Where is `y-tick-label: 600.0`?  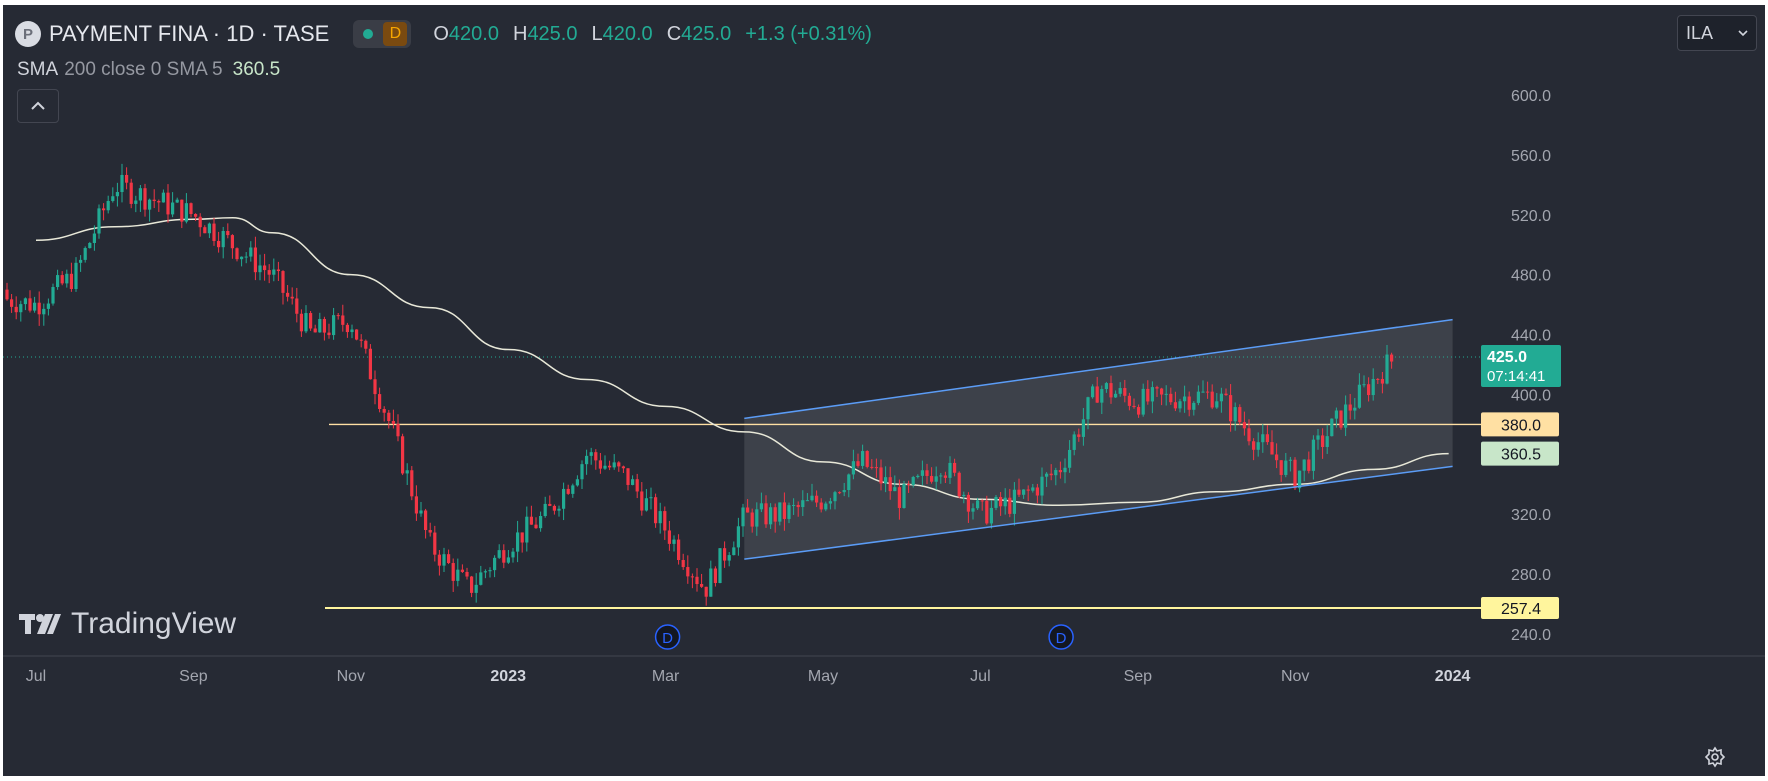
y-tick-label: 600.0 is located at coordinates (1531, 96).